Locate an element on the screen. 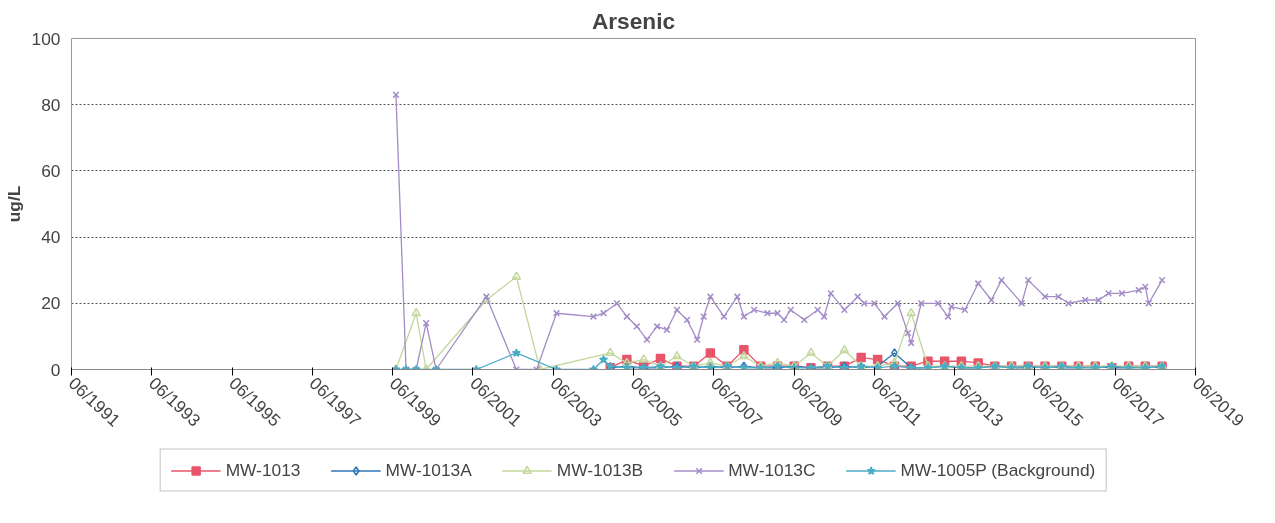 The height and width of the screenshot is (523, 1275). y-tick-label: 100 is located at coordinates (46, 38).